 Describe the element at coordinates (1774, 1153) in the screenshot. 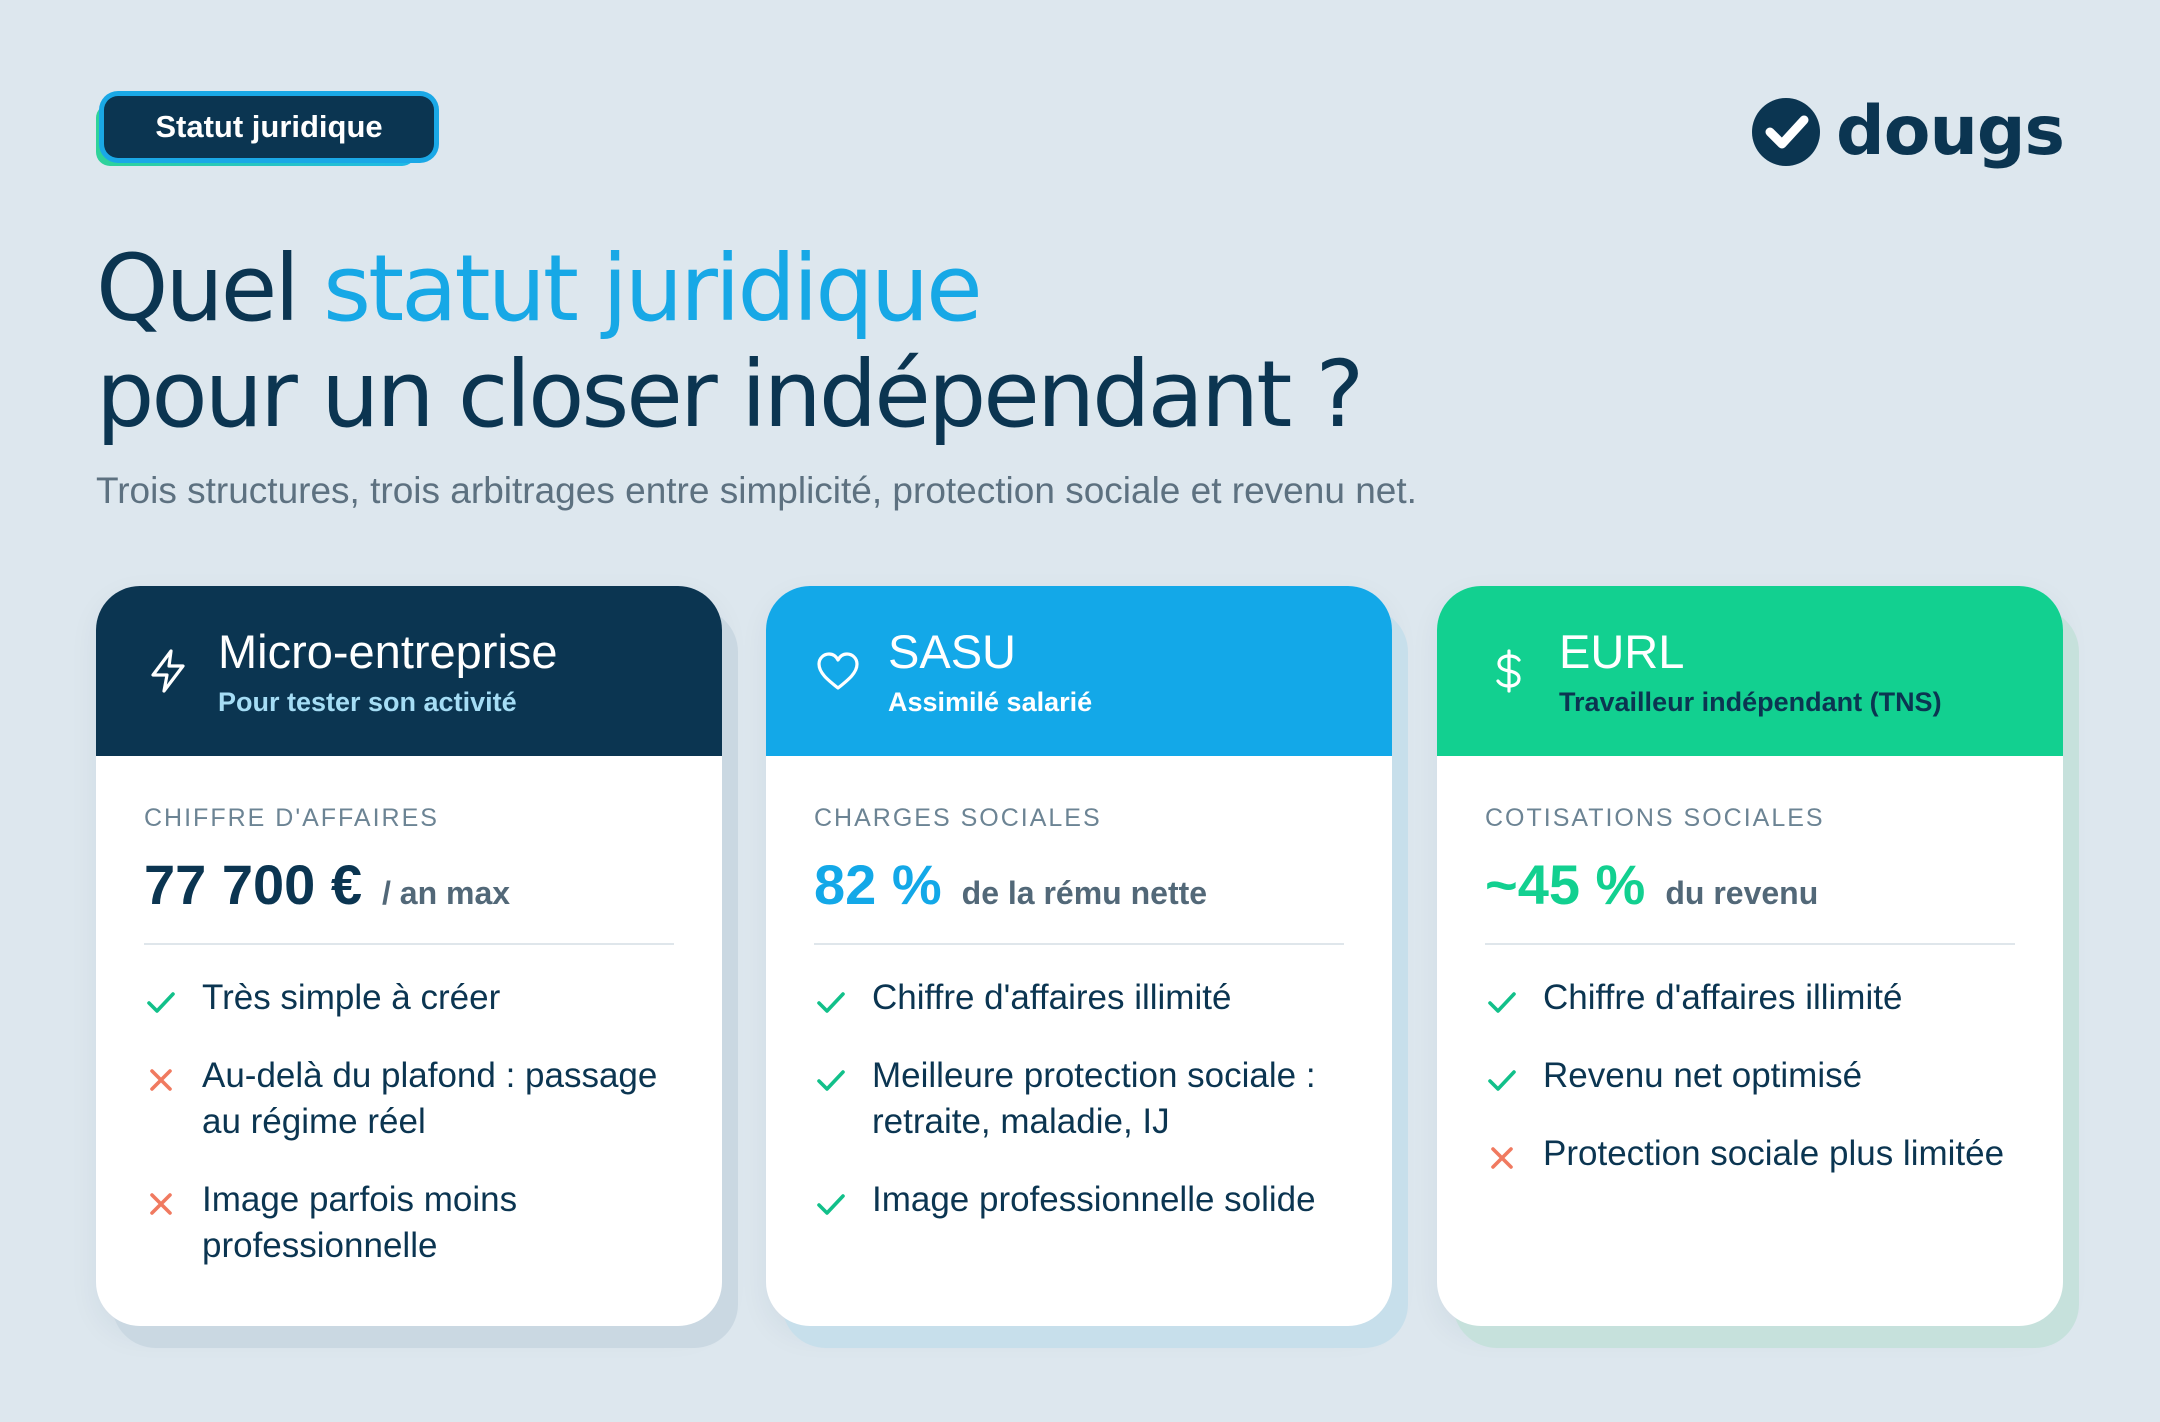

I see `item-text: Protection sociale plus limitée` at that location.